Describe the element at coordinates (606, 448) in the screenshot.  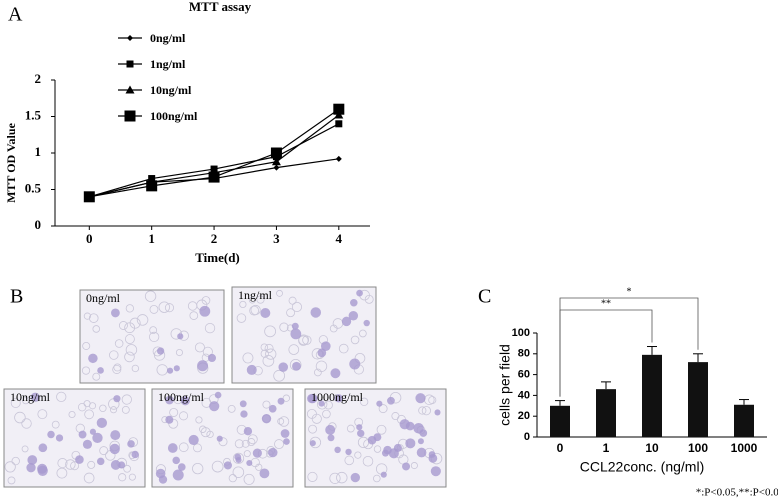
I see `x-tick-label: 1` at that location.